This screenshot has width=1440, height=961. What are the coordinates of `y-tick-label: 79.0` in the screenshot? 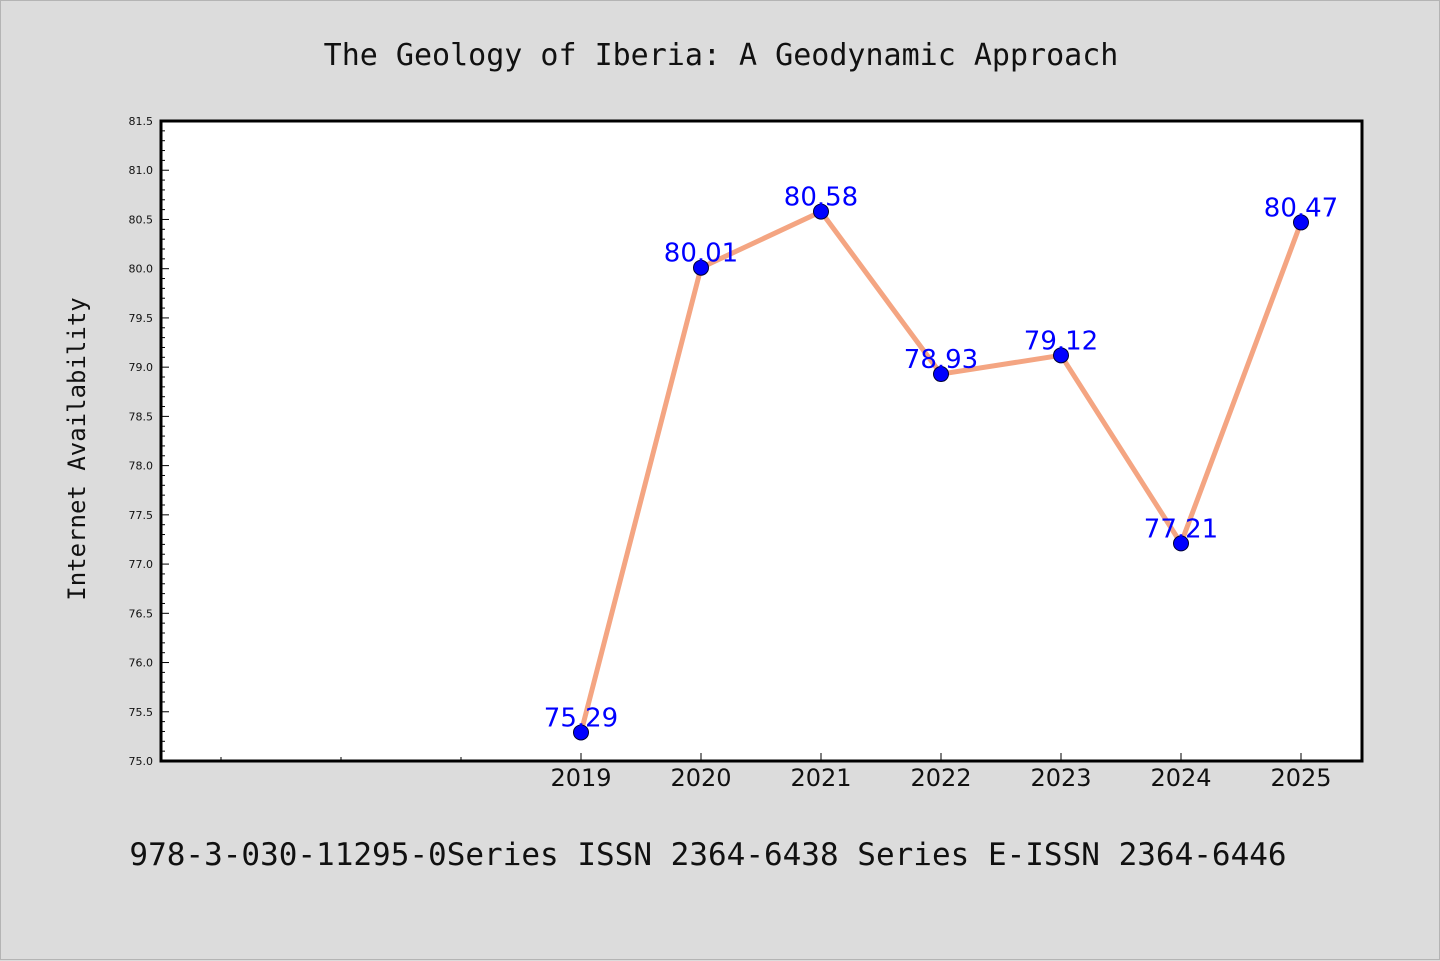 It's located at (141, 367).